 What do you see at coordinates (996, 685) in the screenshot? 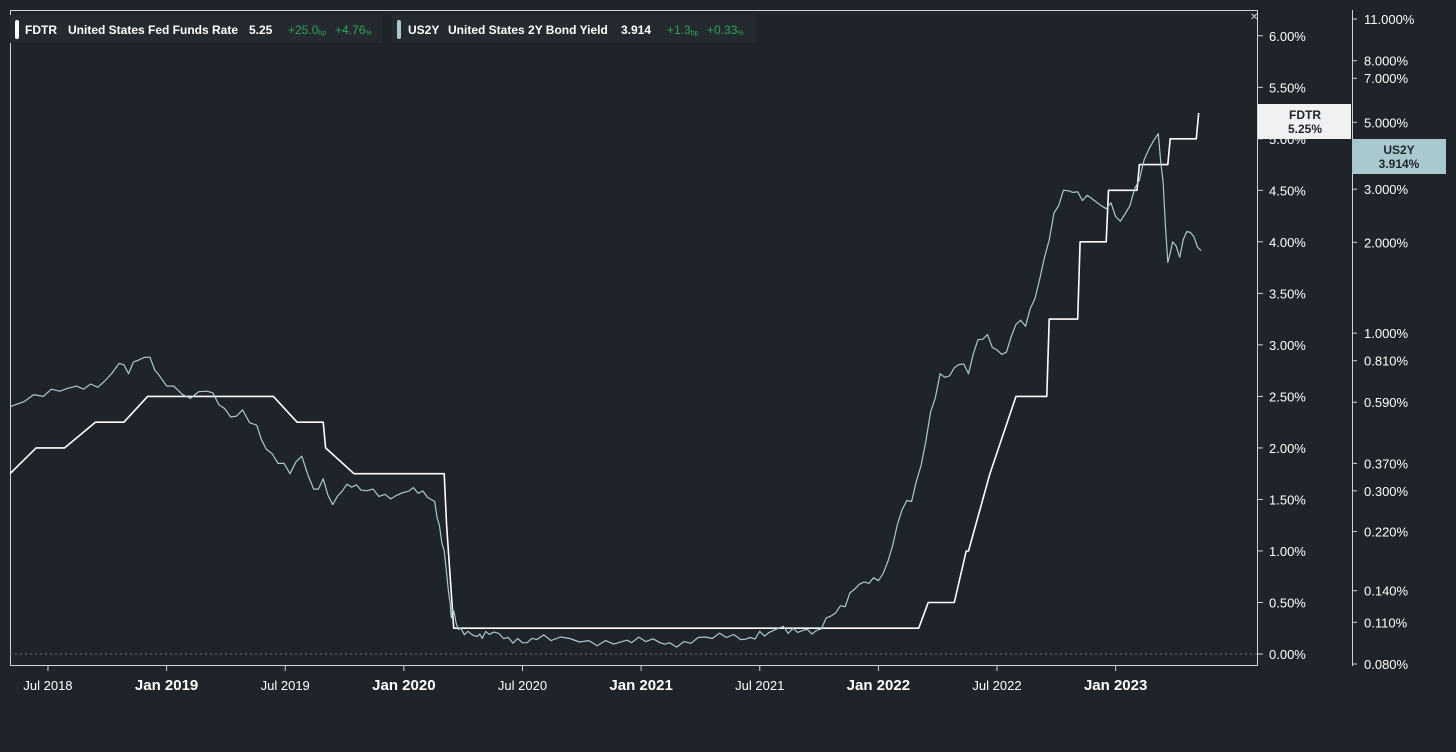
I see `x-tick-label: Jul 2022` at bounding box center [996, 685].